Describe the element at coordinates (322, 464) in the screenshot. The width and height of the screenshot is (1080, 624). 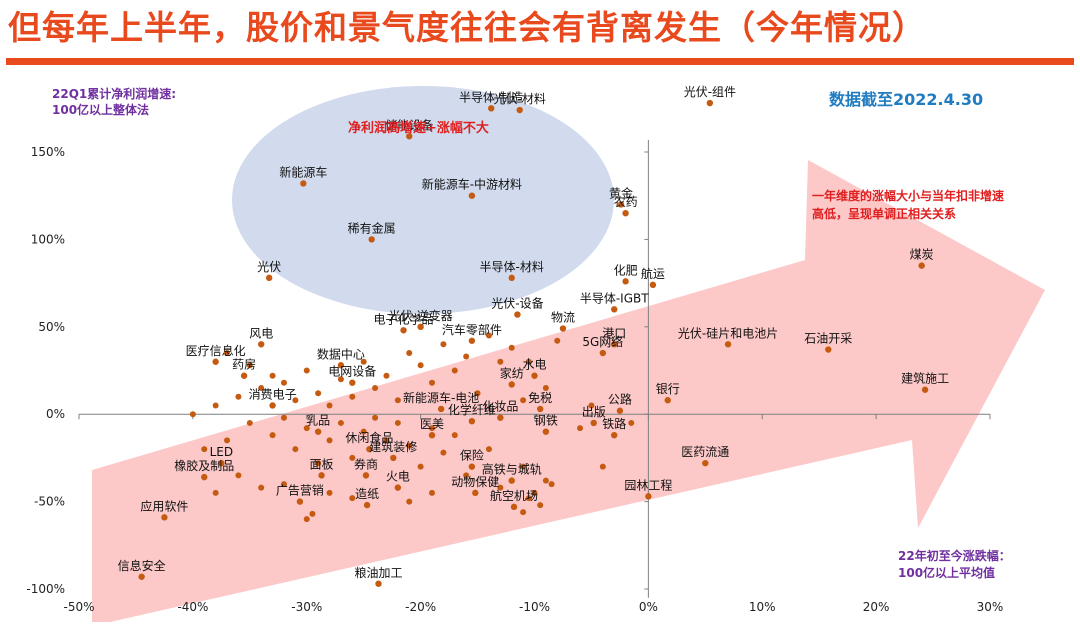
I see `point-label: 面板` at that location.